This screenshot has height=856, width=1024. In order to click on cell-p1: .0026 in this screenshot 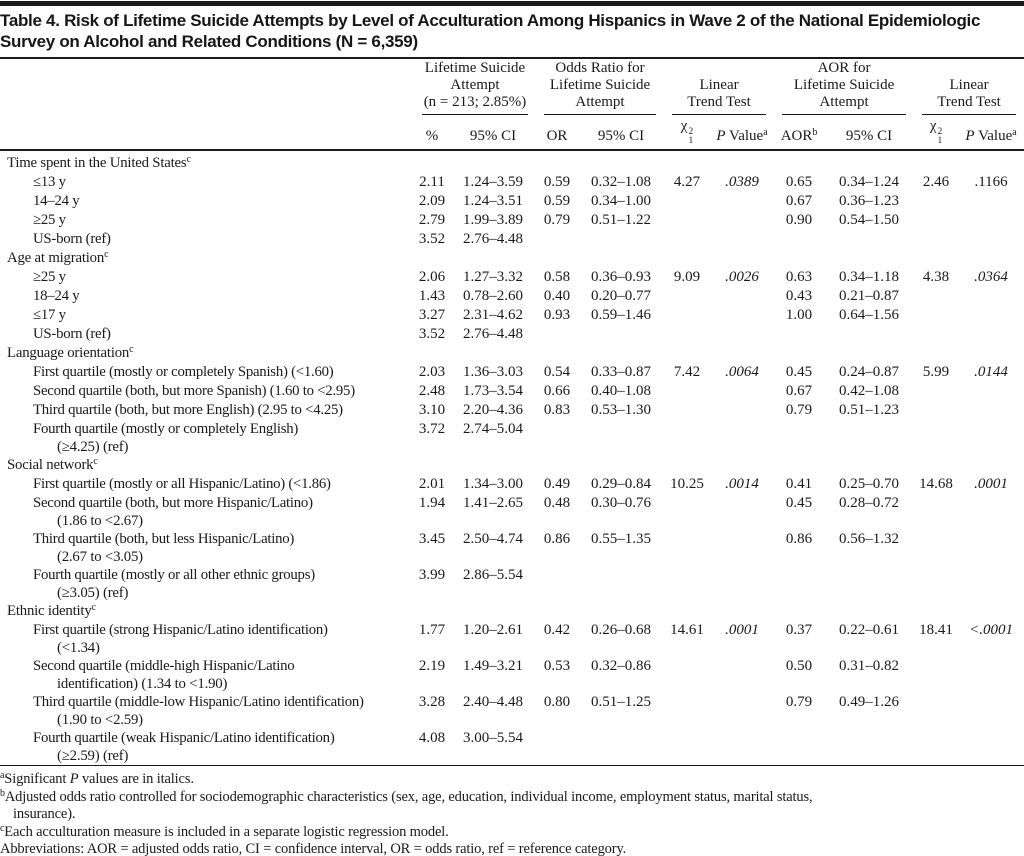, I will do `click(742, 277)`.